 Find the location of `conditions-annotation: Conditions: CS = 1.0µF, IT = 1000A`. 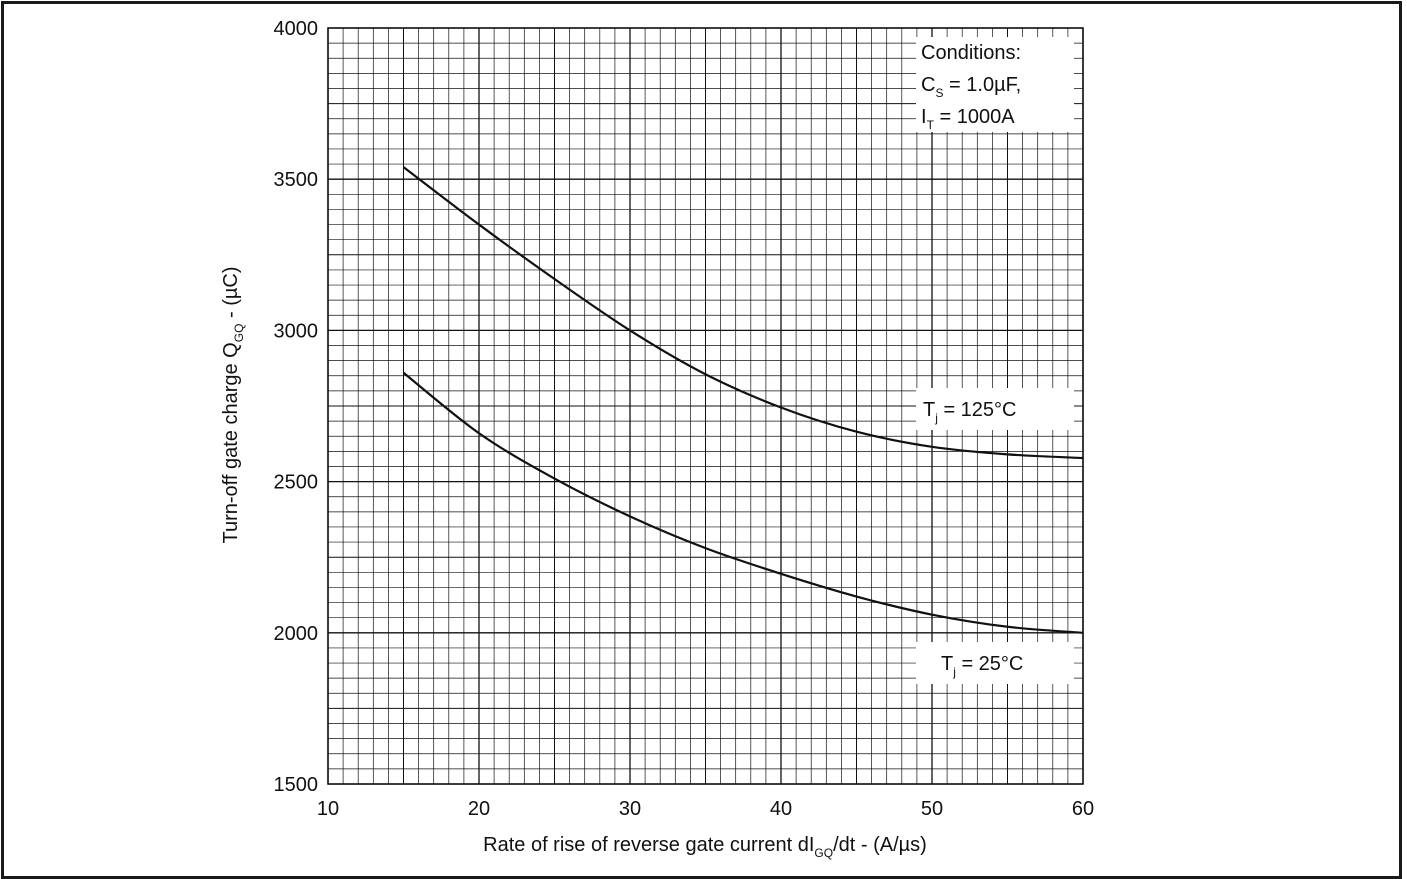

conditions-annotation: Conditions: CS = 1.0µF, IT = 1000A is located at coordinates (995, 84).